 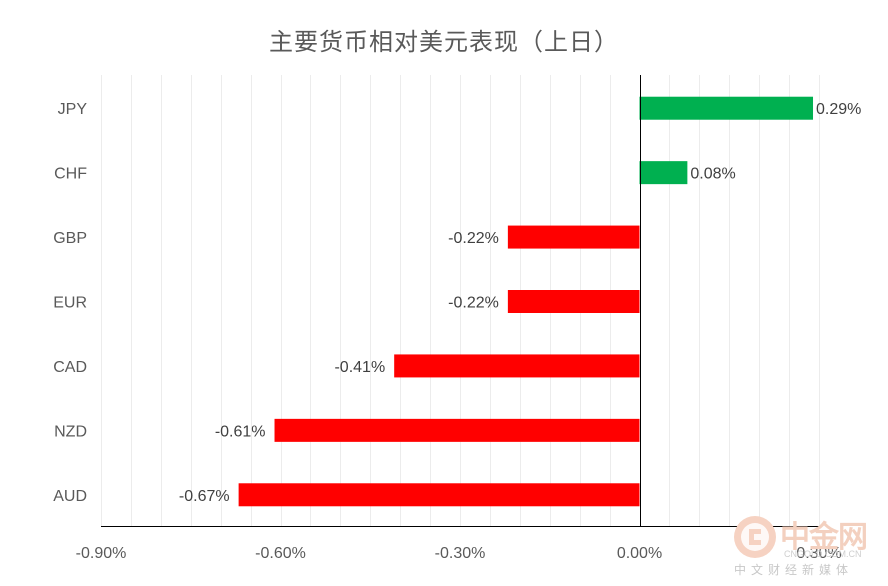 What do you see at coordinates (818, 553) in the screenshot?
I see `x-tick-label: 0.30%` at bounding box center [818, 553].